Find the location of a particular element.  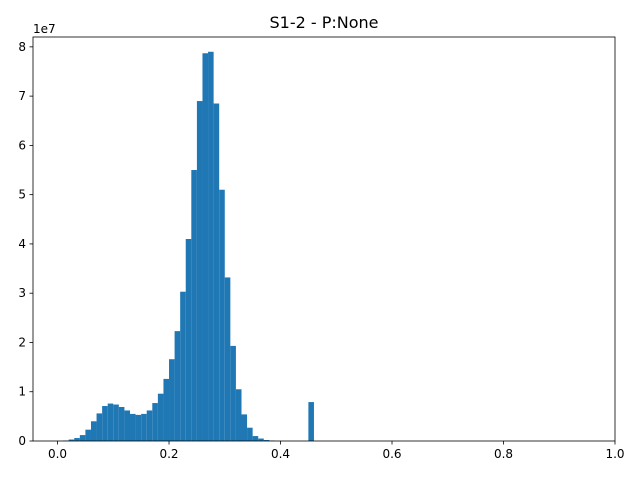

chart-title: S1-2 - P:None is located at coordinates (323, 22).